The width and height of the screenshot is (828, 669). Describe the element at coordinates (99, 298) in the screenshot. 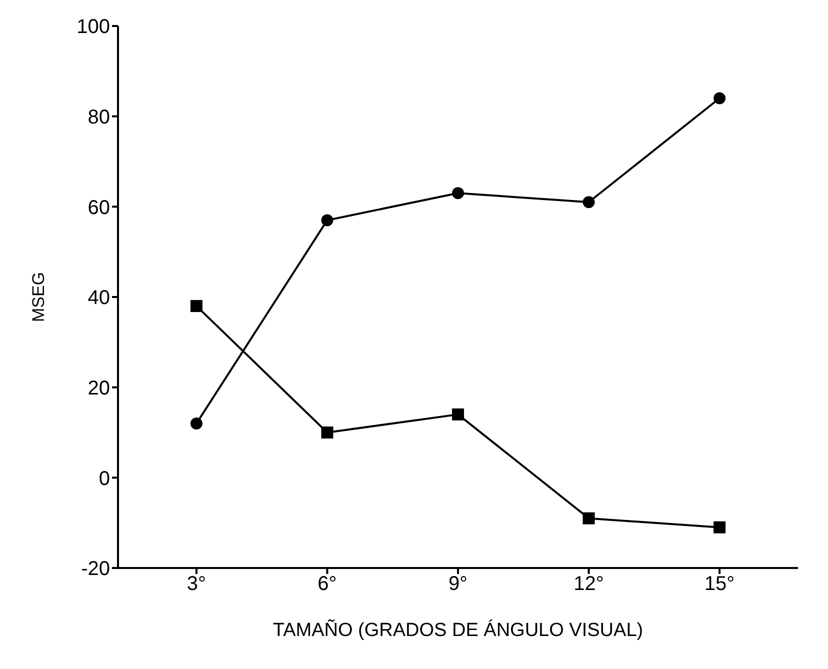

I see `y-tick-label: 40` at that location.